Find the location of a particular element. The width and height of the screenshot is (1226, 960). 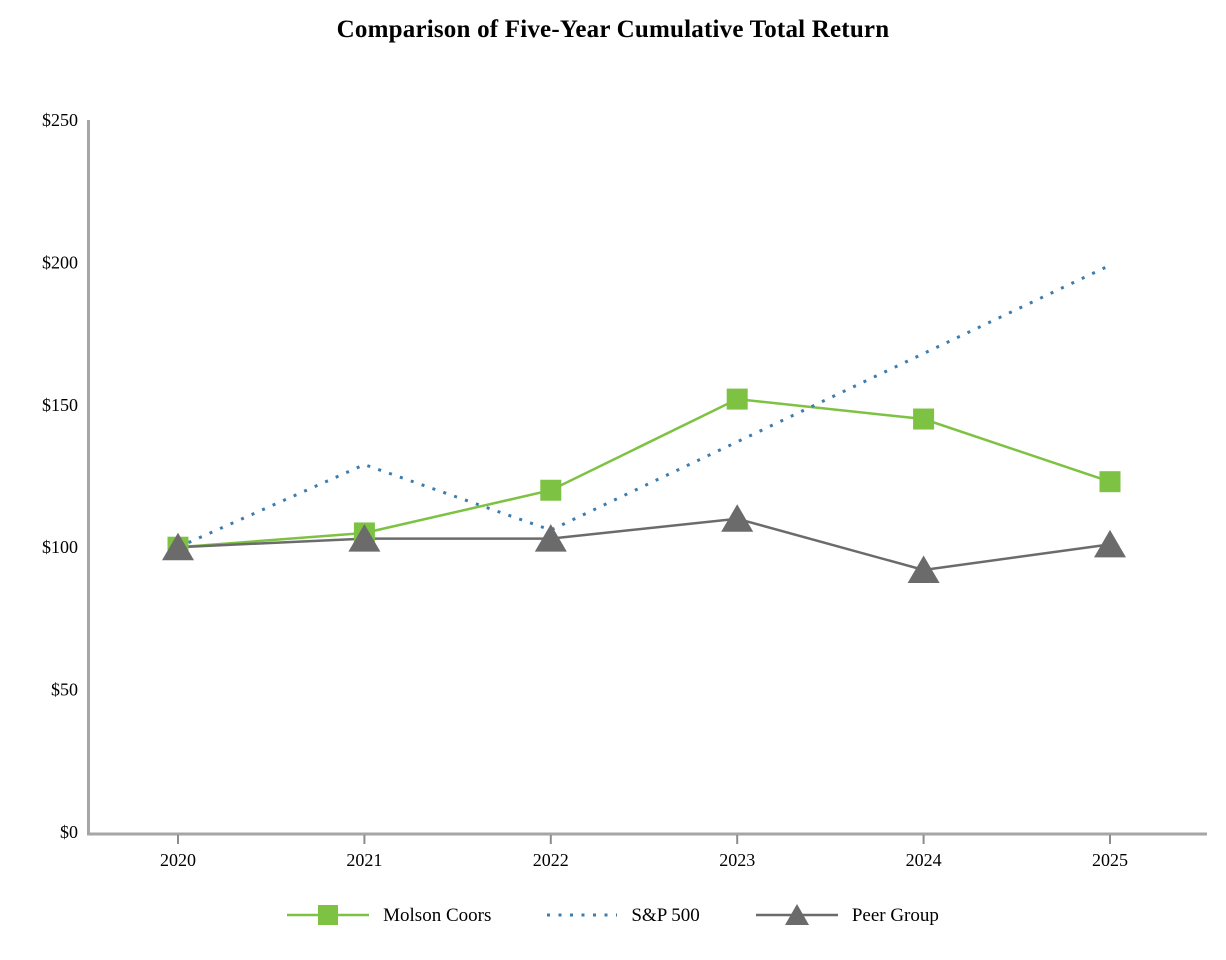

series-line-molson-coors is located at coordinates (644, 473).